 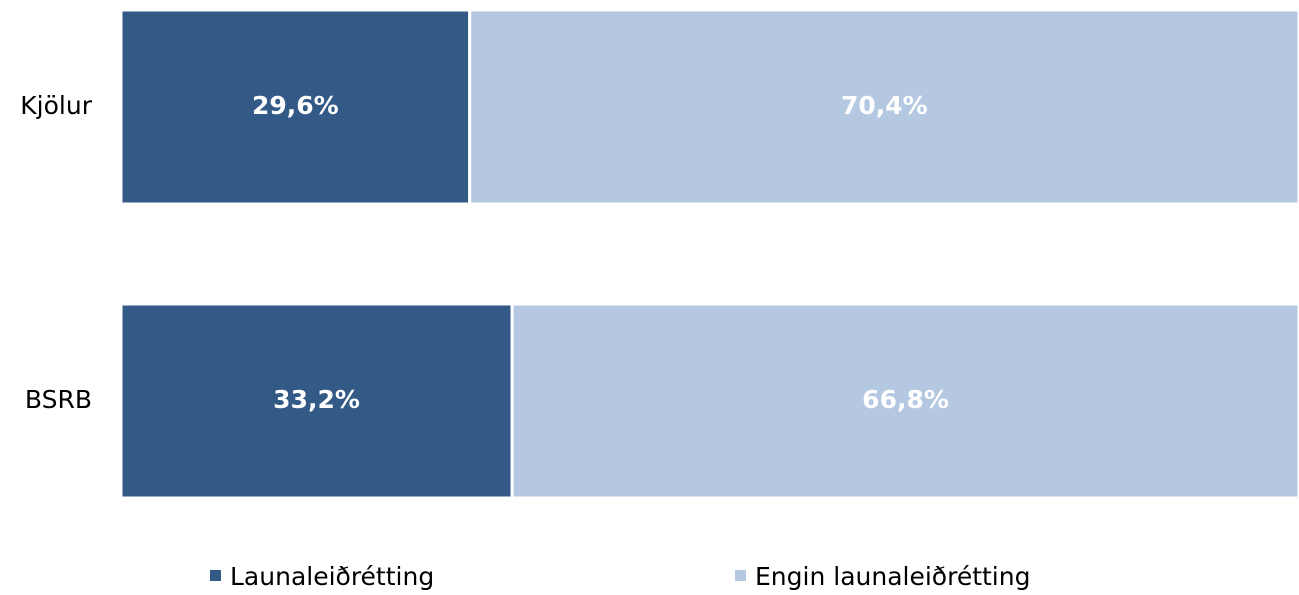 What do you see at coordinates (892, 576) in the screenshot?
I see `legend-label: Engin launaleiðrétting` at bounding box center [892, 576].